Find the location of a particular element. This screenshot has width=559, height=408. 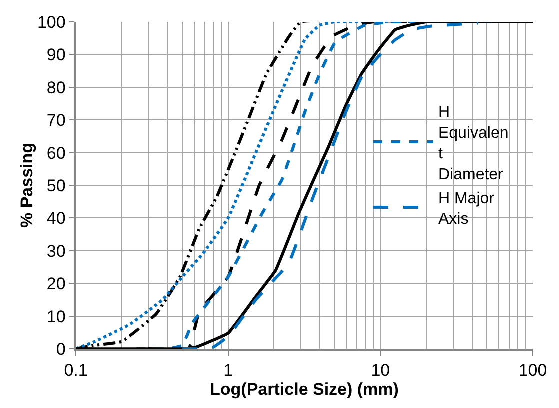

legend-label: H Major Axis is located at coordinates (467, 209).